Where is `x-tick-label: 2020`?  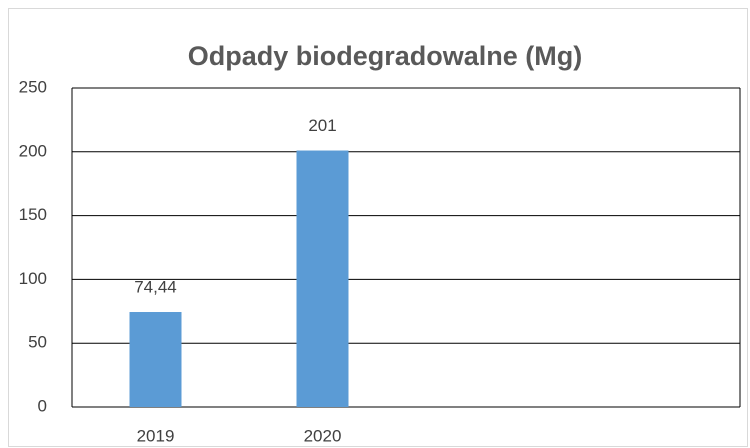 x-tick-label: 2020 is located at coordinates (323, 435).